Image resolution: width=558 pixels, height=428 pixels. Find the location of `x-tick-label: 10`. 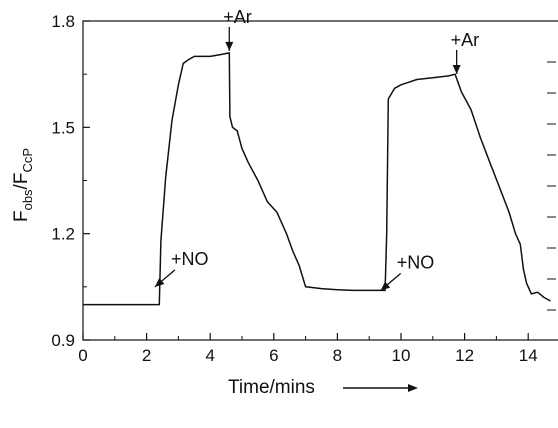

x-tick-label: 10 is located at coordinates (401, 355).